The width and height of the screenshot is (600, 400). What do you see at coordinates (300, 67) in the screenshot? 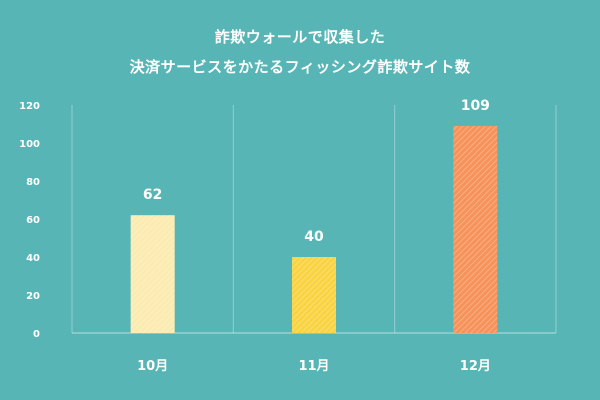
I see `chart-title-line-2: 決済サービスをかたるフィッシング詐欺サイト数` at bounding box center [300, 67].